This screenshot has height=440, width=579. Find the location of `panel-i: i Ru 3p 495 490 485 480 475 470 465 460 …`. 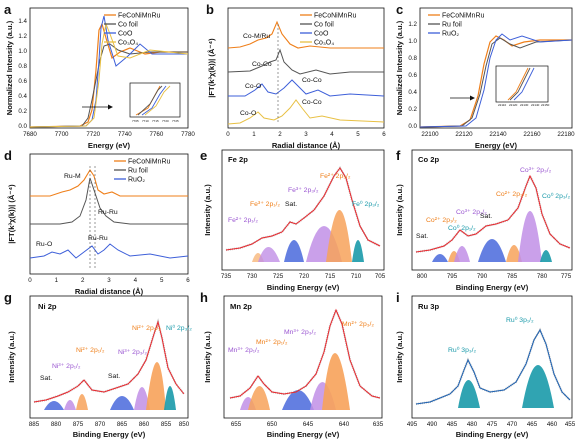

panel-i: i Ru 3p 495 490 485 480 475 470 465 460 … is located at coordinates (485, 364).